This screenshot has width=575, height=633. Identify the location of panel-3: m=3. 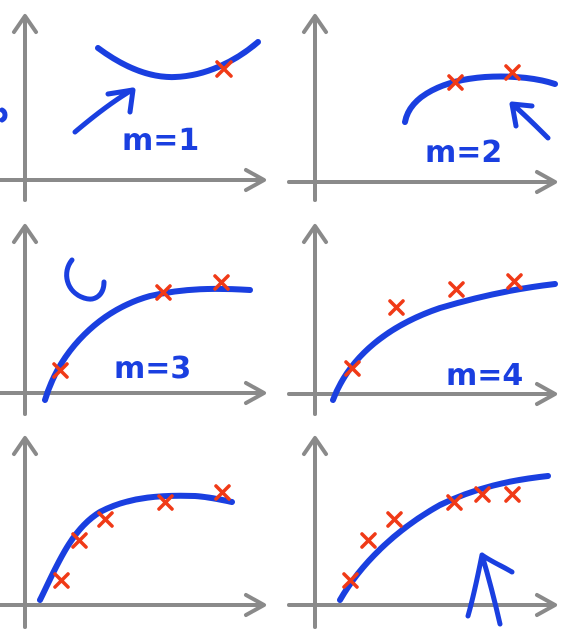
(133, 320).